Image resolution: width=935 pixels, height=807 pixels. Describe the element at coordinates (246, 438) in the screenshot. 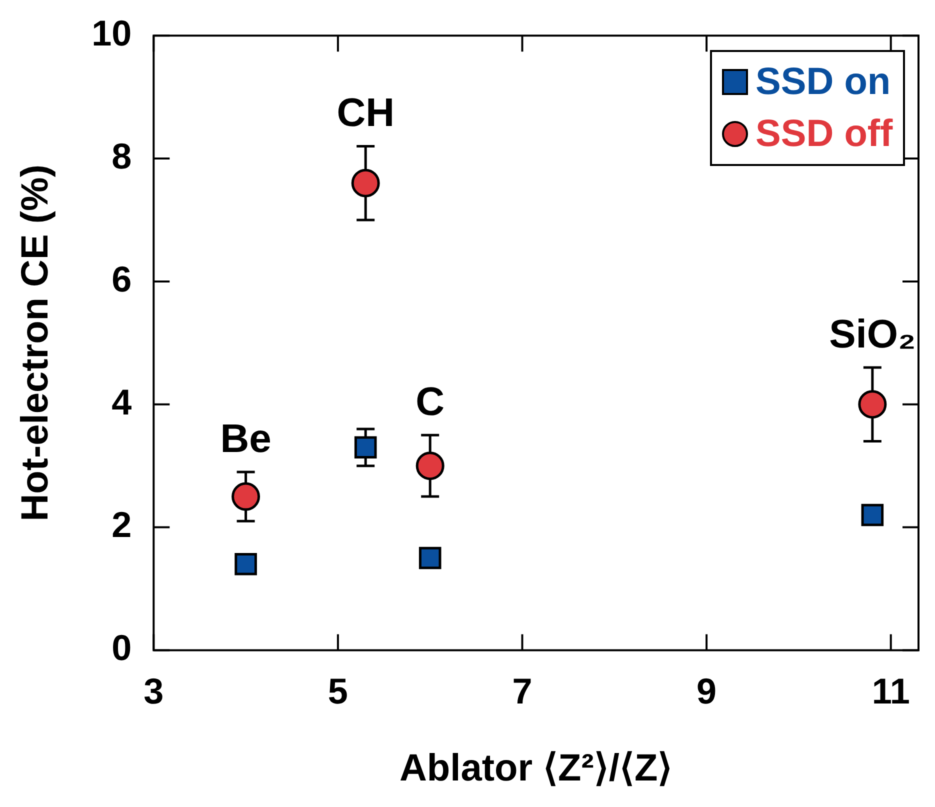

I see `annotation: Be` at that location.